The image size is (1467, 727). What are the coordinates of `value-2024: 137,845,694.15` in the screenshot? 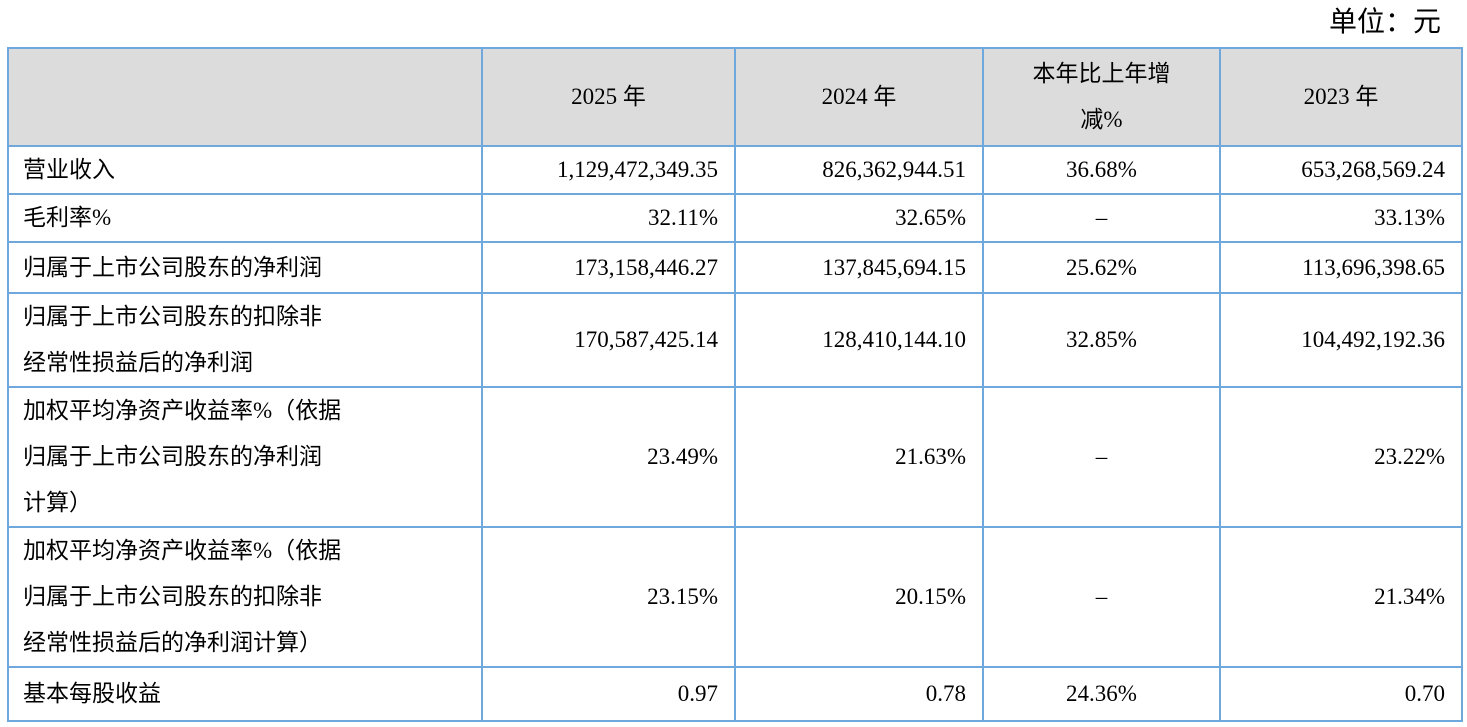 It's located at (859, 267).